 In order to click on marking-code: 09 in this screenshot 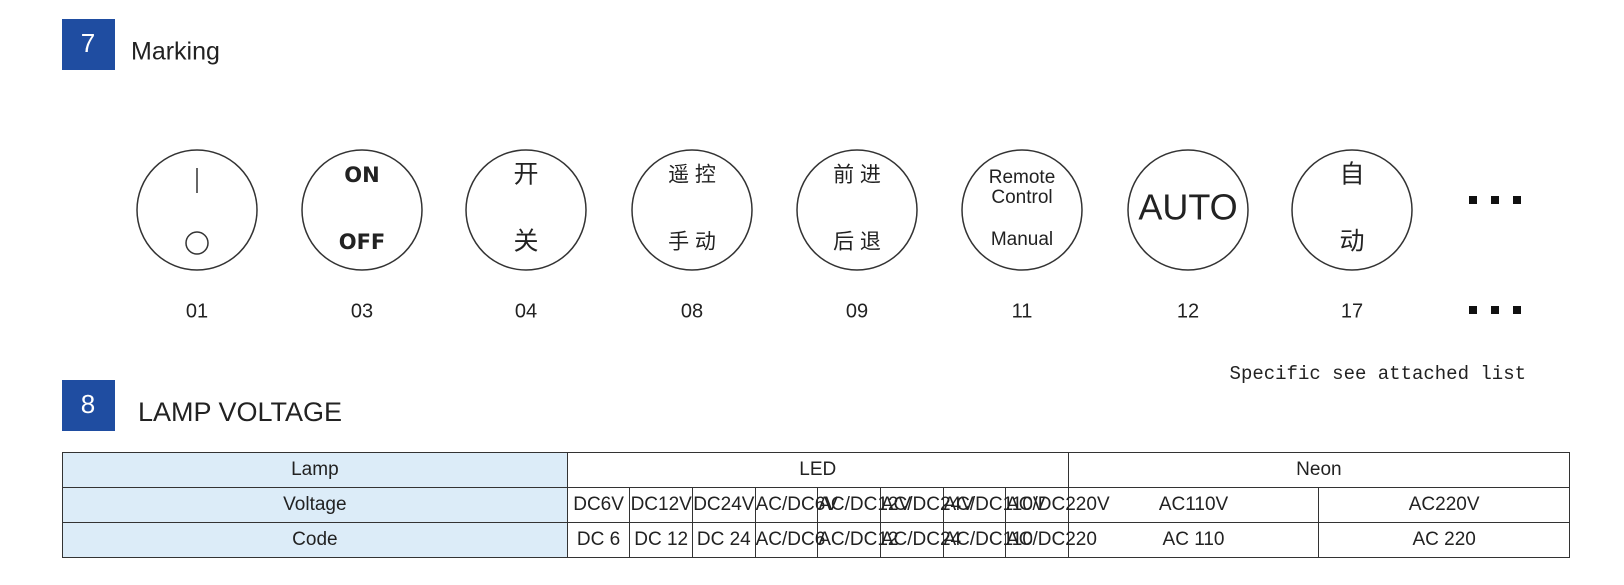, I will do `click(857, 311)`.